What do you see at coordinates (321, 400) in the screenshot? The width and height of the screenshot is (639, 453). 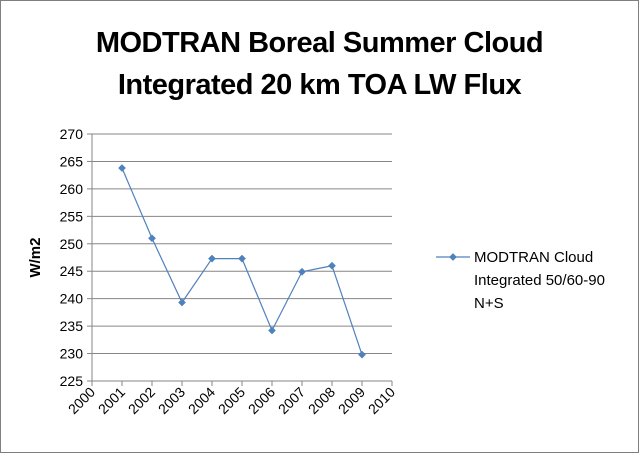 I see `x-tick-label-2008: 2008` at bounding box center [321, 400].